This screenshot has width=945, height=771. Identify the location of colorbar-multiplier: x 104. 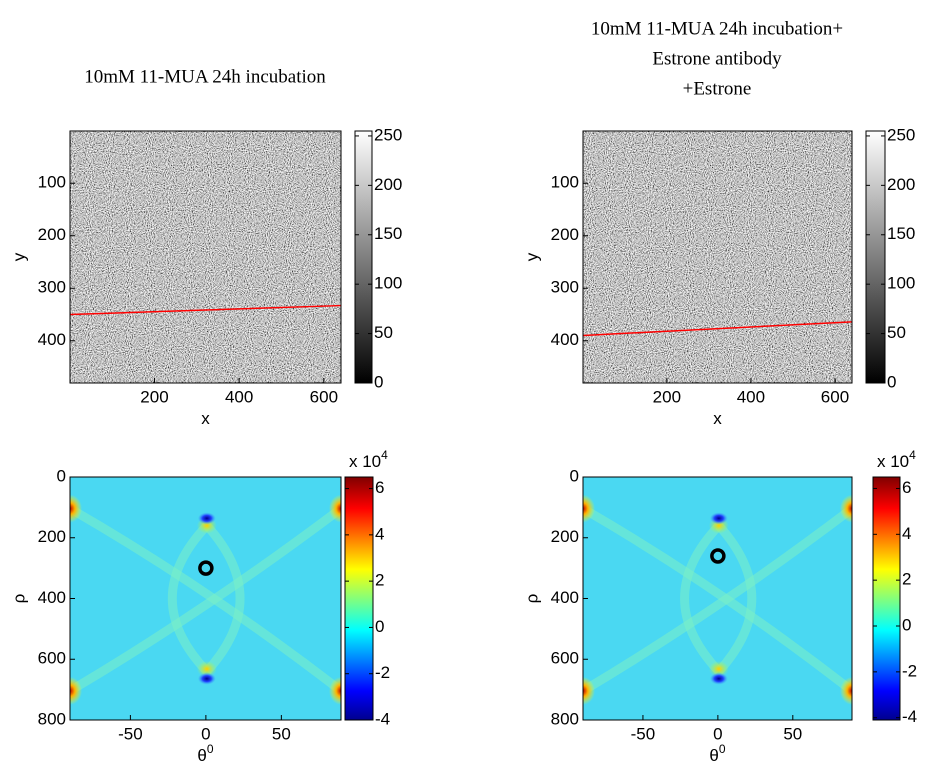
(896, 459).